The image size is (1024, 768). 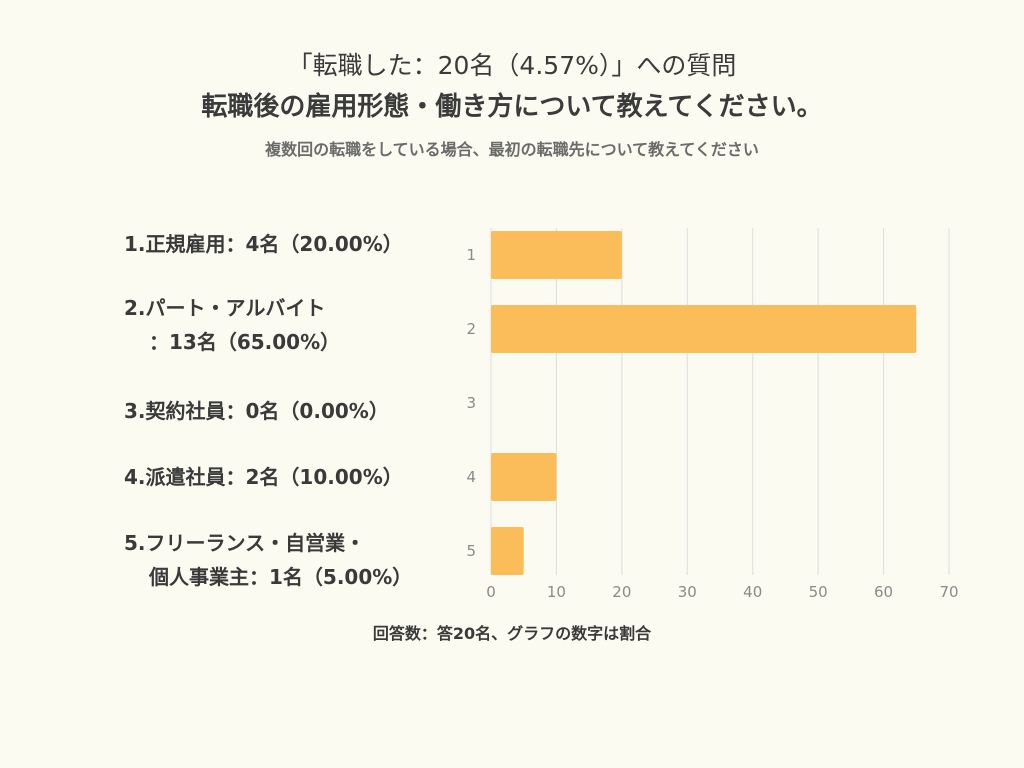 I want to click on x-tick-label-0: 0, so click(x=491, y=592).